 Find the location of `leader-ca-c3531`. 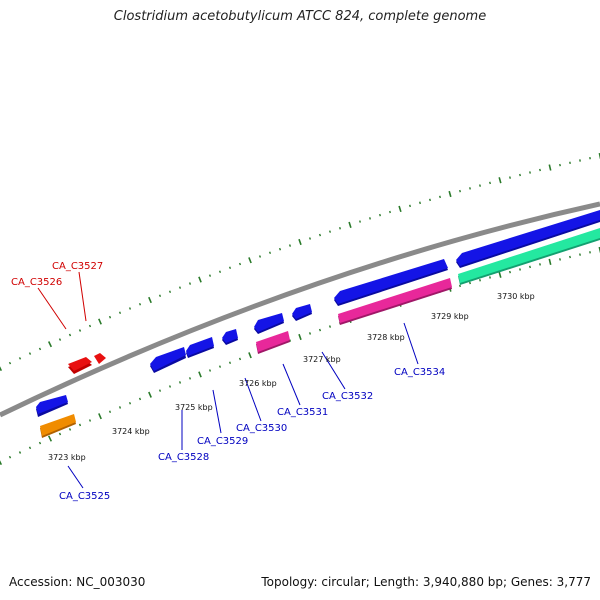

leader-ca-c3531 is located at coordinates (291, 384).